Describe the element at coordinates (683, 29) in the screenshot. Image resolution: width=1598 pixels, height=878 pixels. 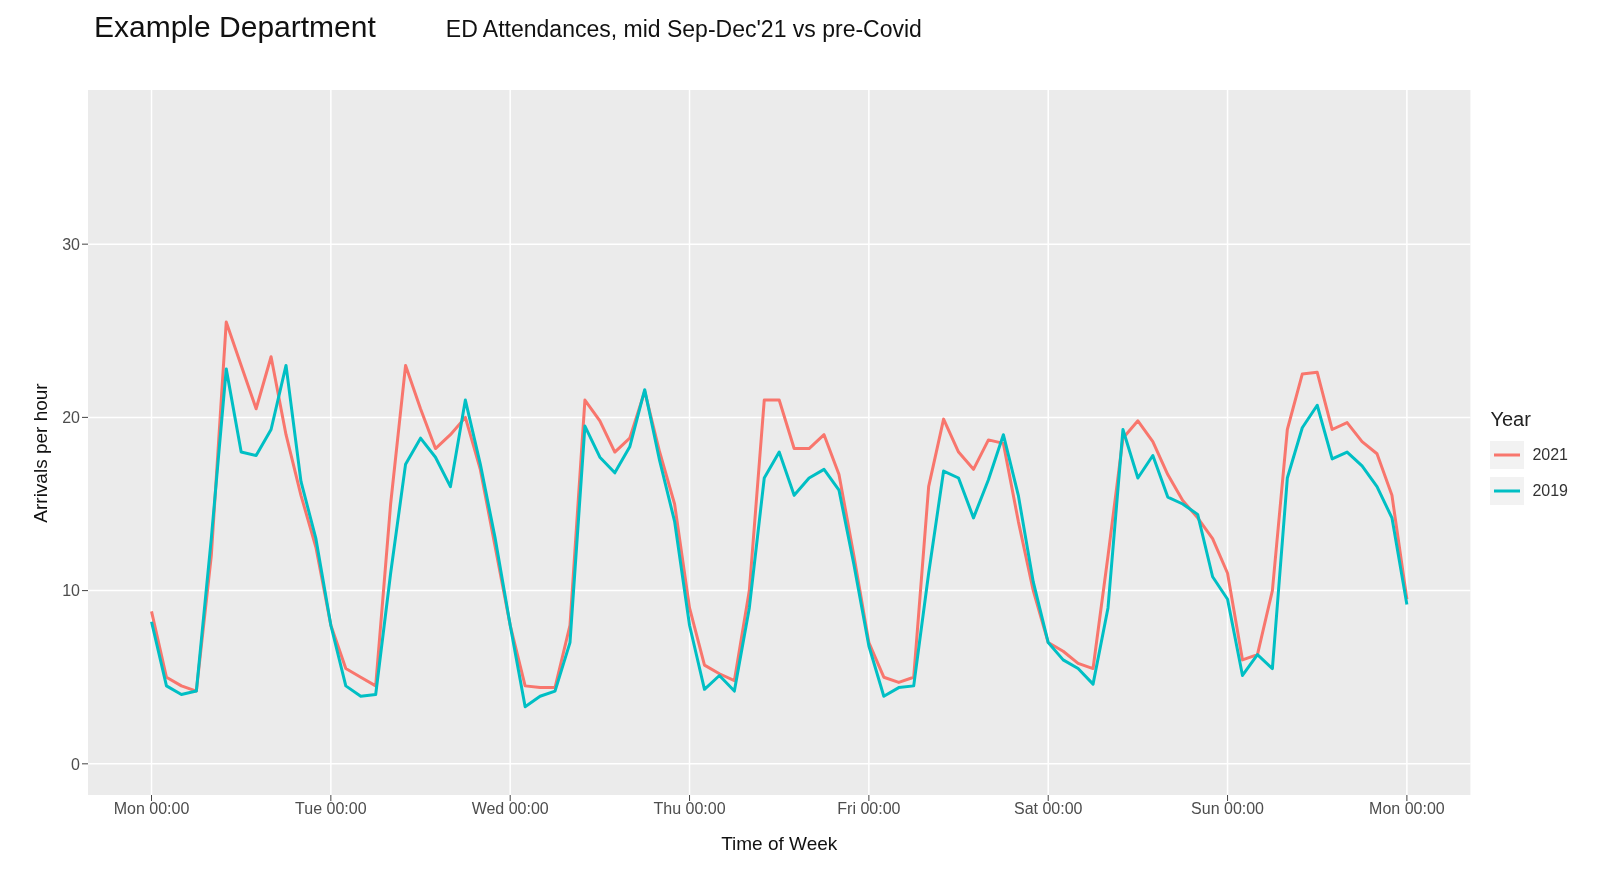
I see `chart-subtitle: ED Attendances, mid Sep-Dec'21 vs pre-Covid` at that location.